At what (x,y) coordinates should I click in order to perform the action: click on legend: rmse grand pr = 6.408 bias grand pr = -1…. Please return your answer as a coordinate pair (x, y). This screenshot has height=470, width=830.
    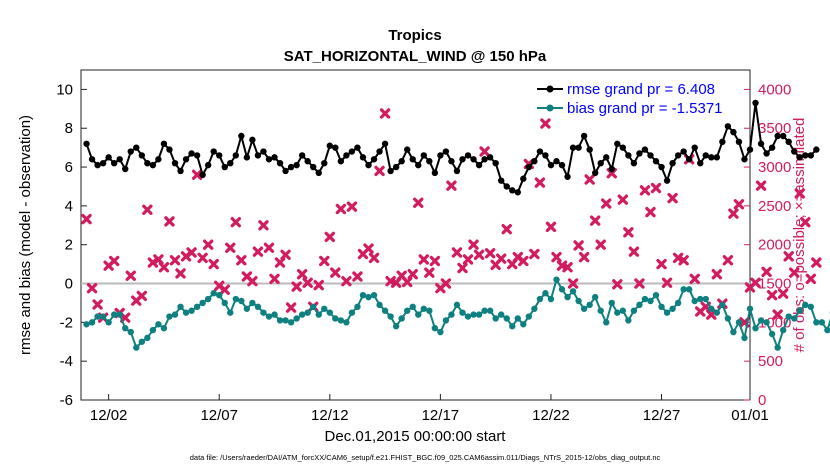
    Looking at the image, I should click on (630, 99).